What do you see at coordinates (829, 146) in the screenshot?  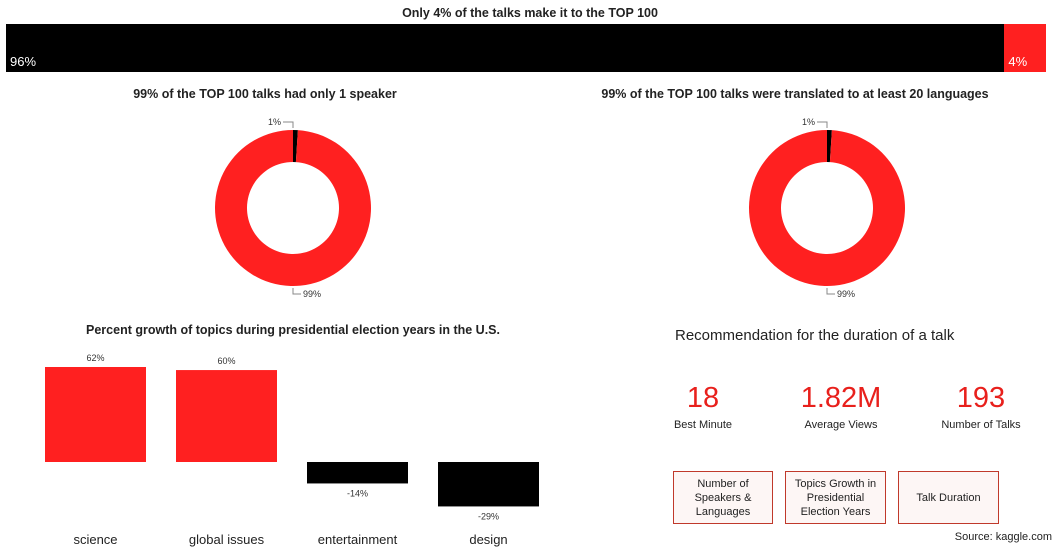 I see `languages-donut-slice-1pct` at bounding box center [829, 146].